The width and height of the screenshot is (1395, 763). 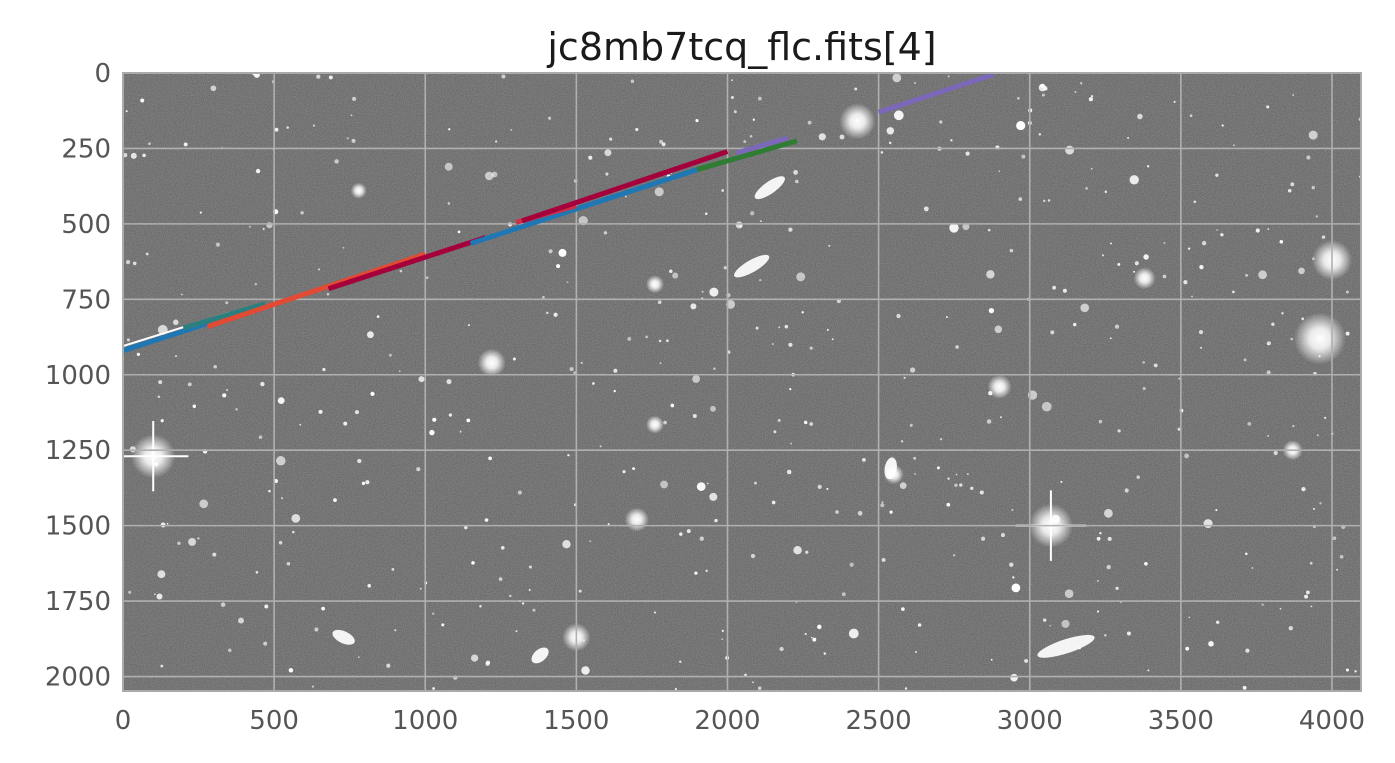 I want to click on streak-segment, so click(x=316, y=290).